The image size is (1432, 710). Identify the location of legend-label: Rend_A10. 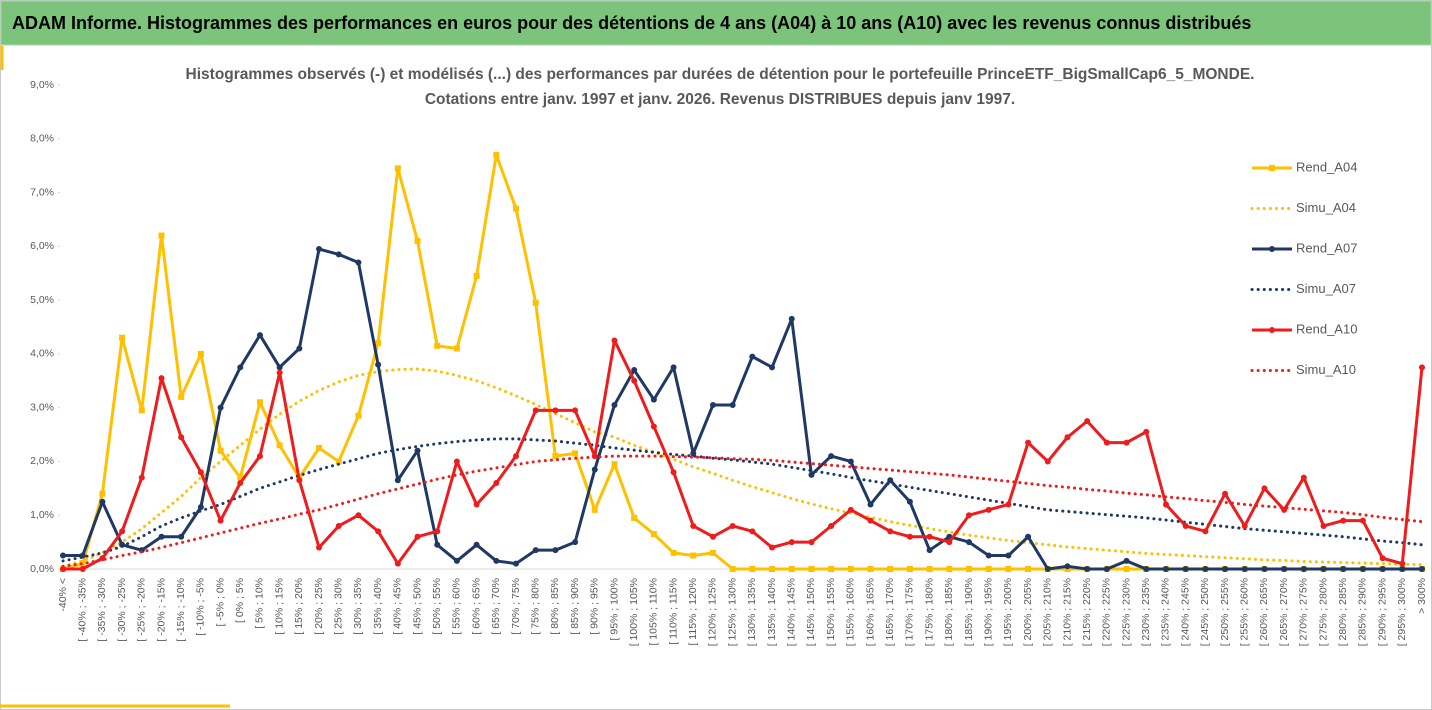
(1326, 328).